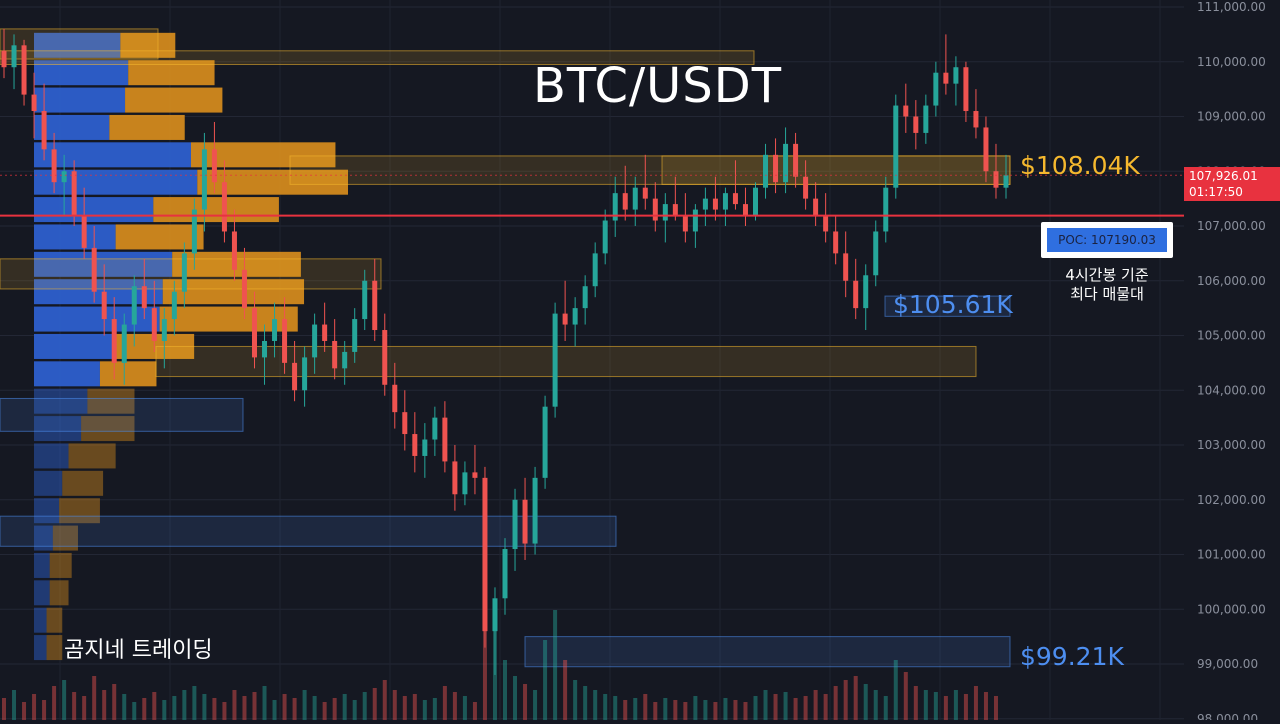 The image size is (1280, 724). Describe the element at coordinates (1231, 445) in the screenshot. I see `price-tick-label: 103,000.00` at that location.